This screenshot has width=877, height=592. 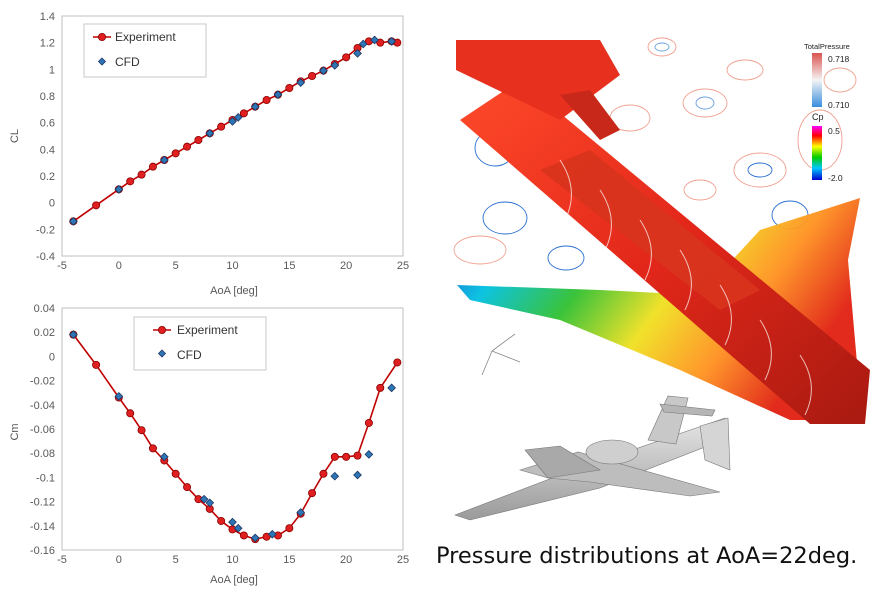 I want to click on cm-data-marks, so click(x=235, y=437).